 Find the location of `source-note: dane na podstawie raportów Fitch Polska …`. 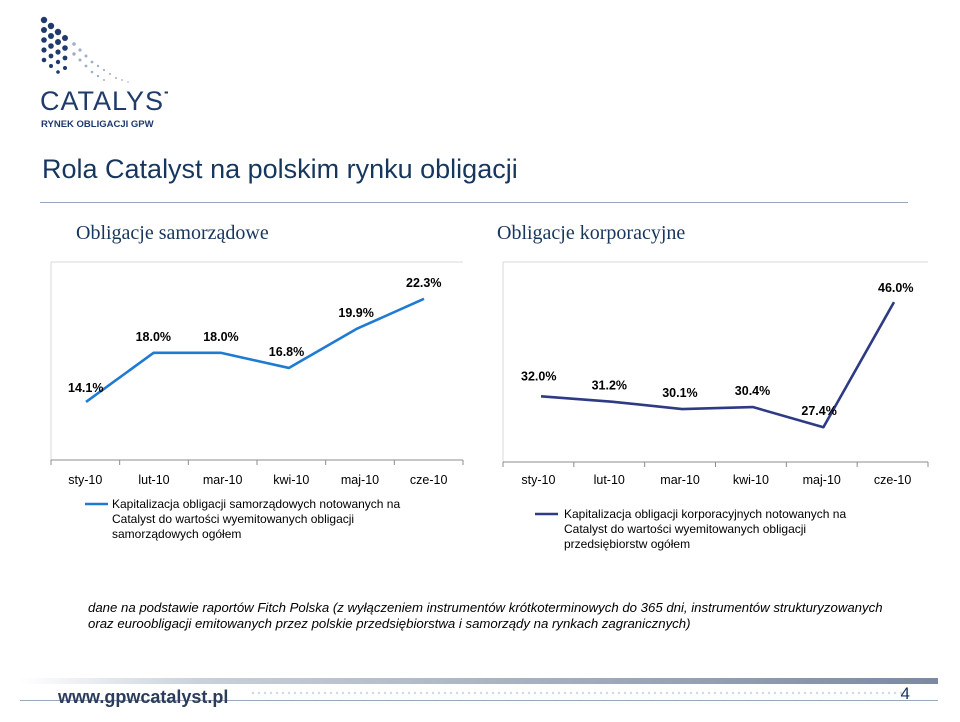

source-note: dane na podstawie raportów Fitch Polska … is located at coordinates (485, 615).